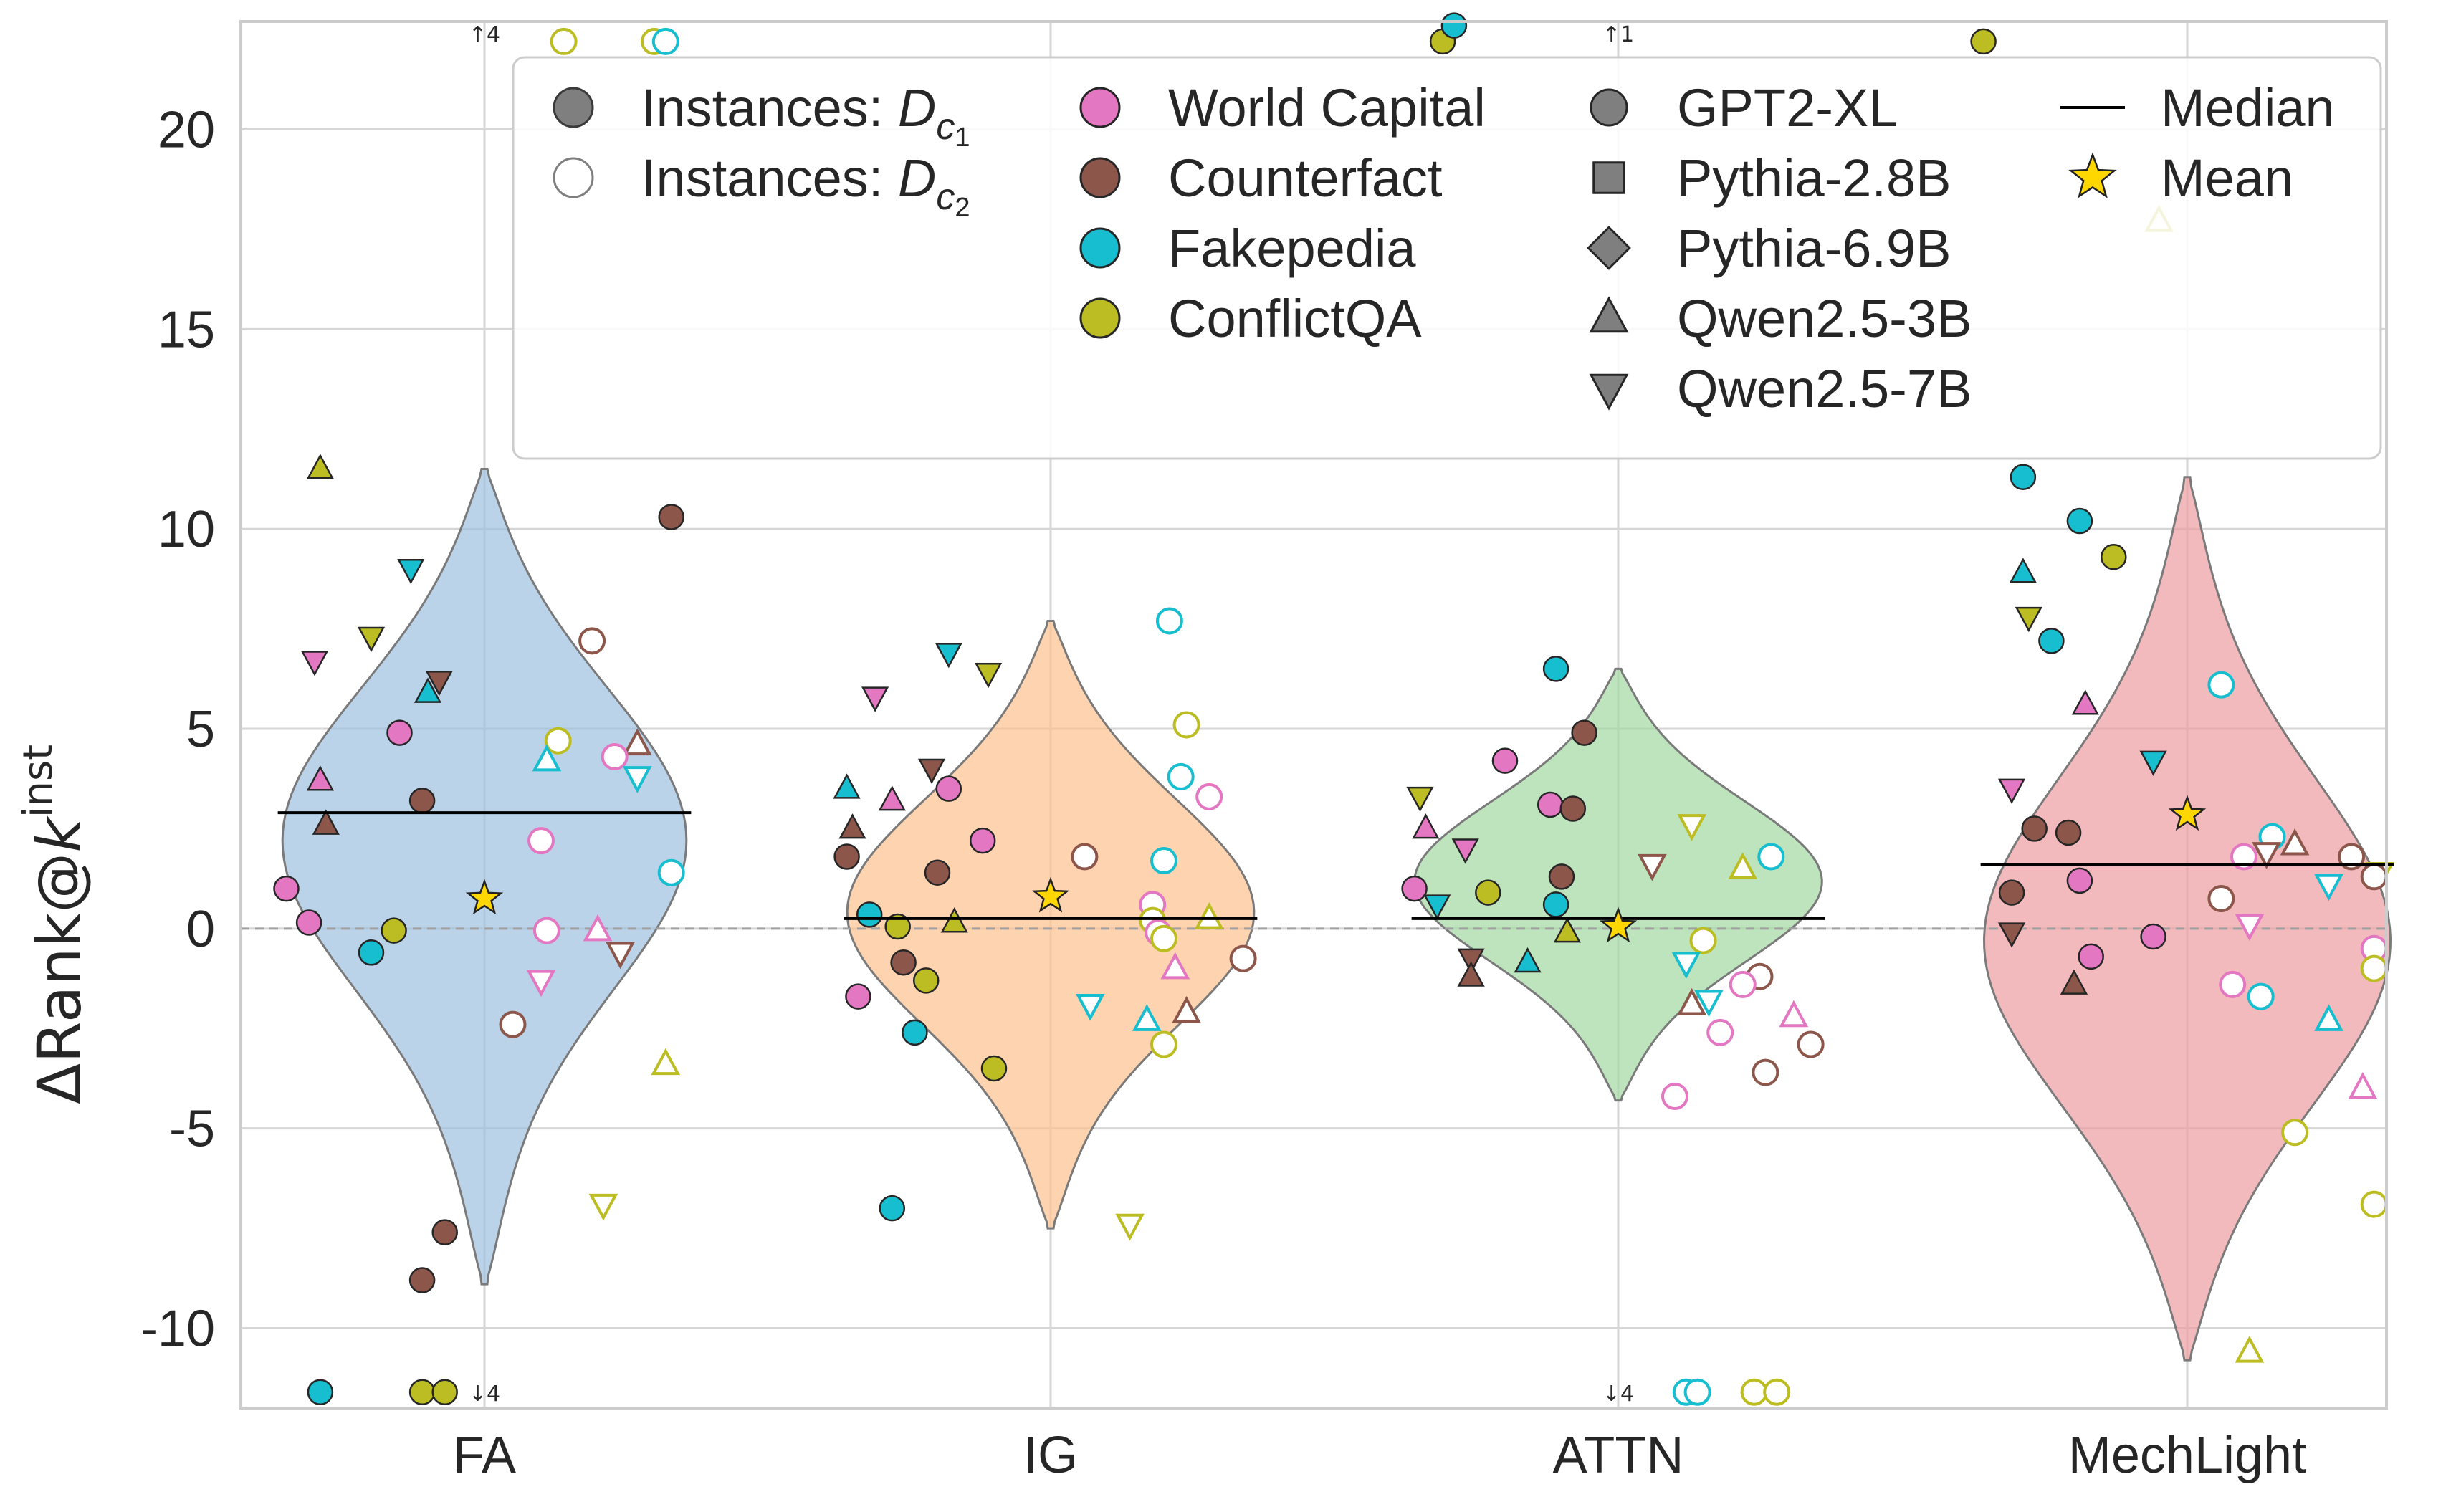  What do you see at coordinates (2028, 619) in the screenshot?
I see `point-mechlight-conflictqa-qwen2-5-7b` at bounding box center [2028, 619].